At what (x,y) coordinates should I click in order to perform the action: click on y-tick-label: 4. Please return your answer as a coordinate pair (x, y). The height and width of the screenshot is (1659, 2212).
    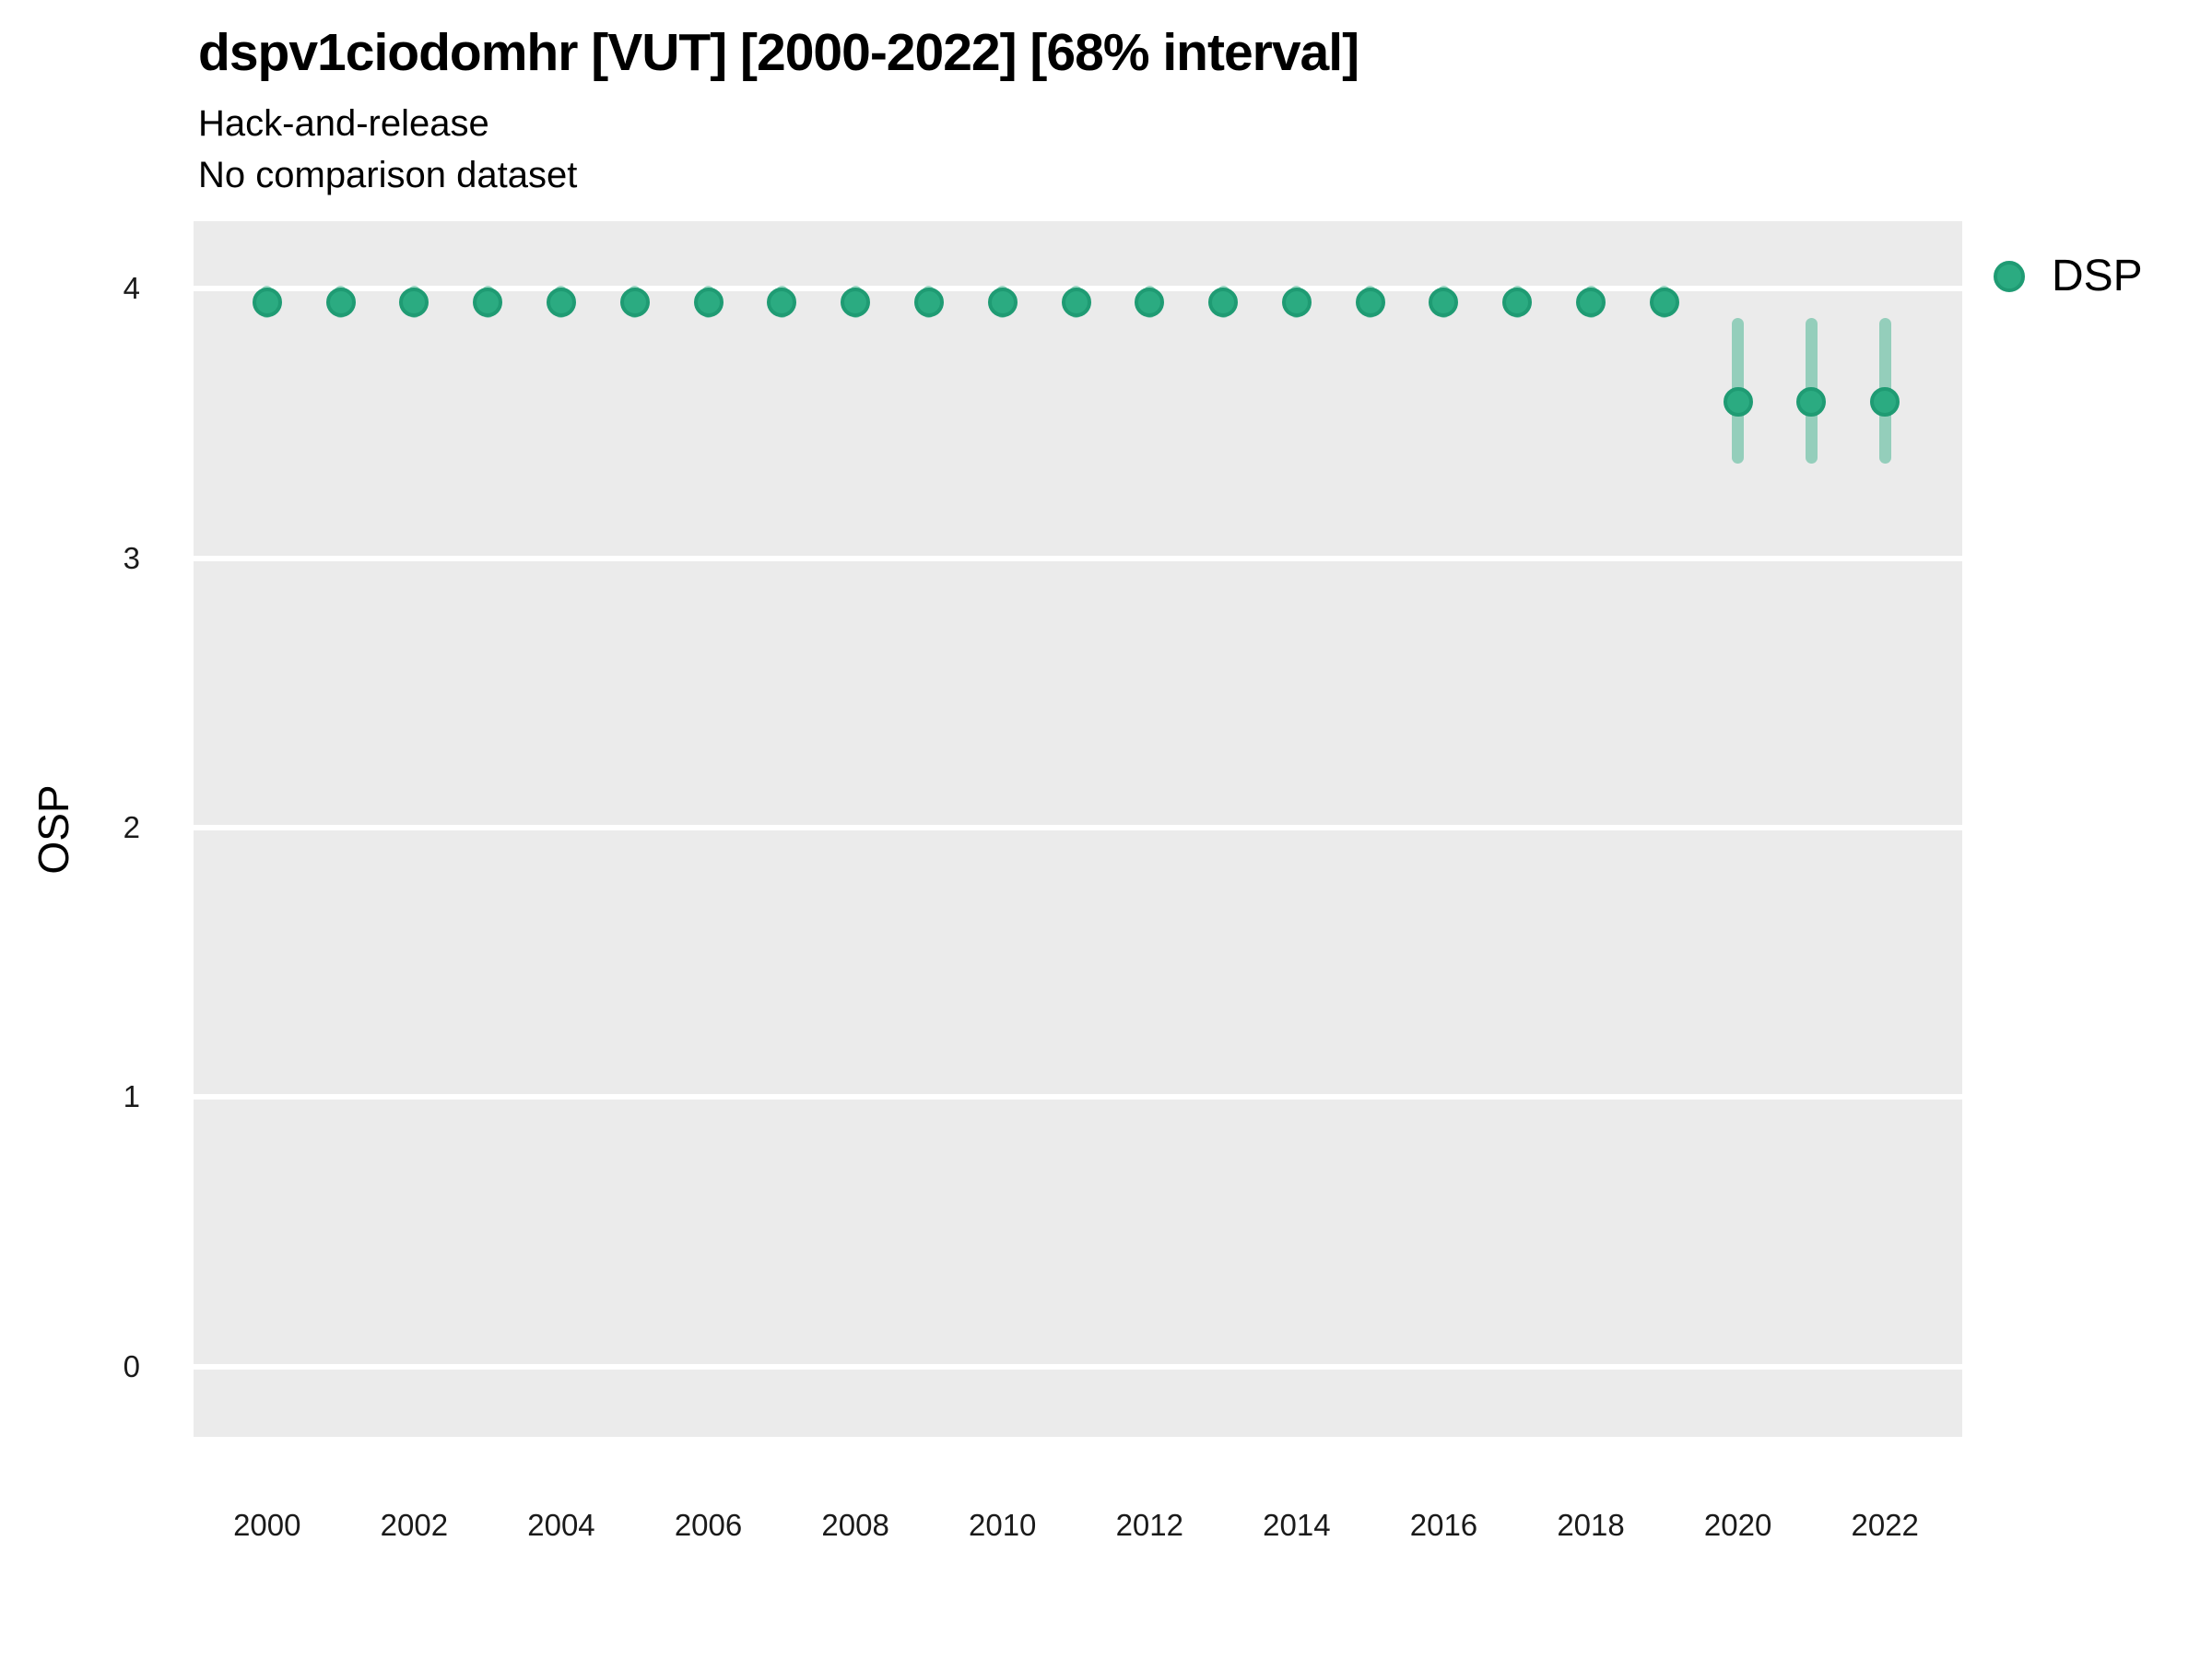
    Looking at the image, I should click on (131, 288).